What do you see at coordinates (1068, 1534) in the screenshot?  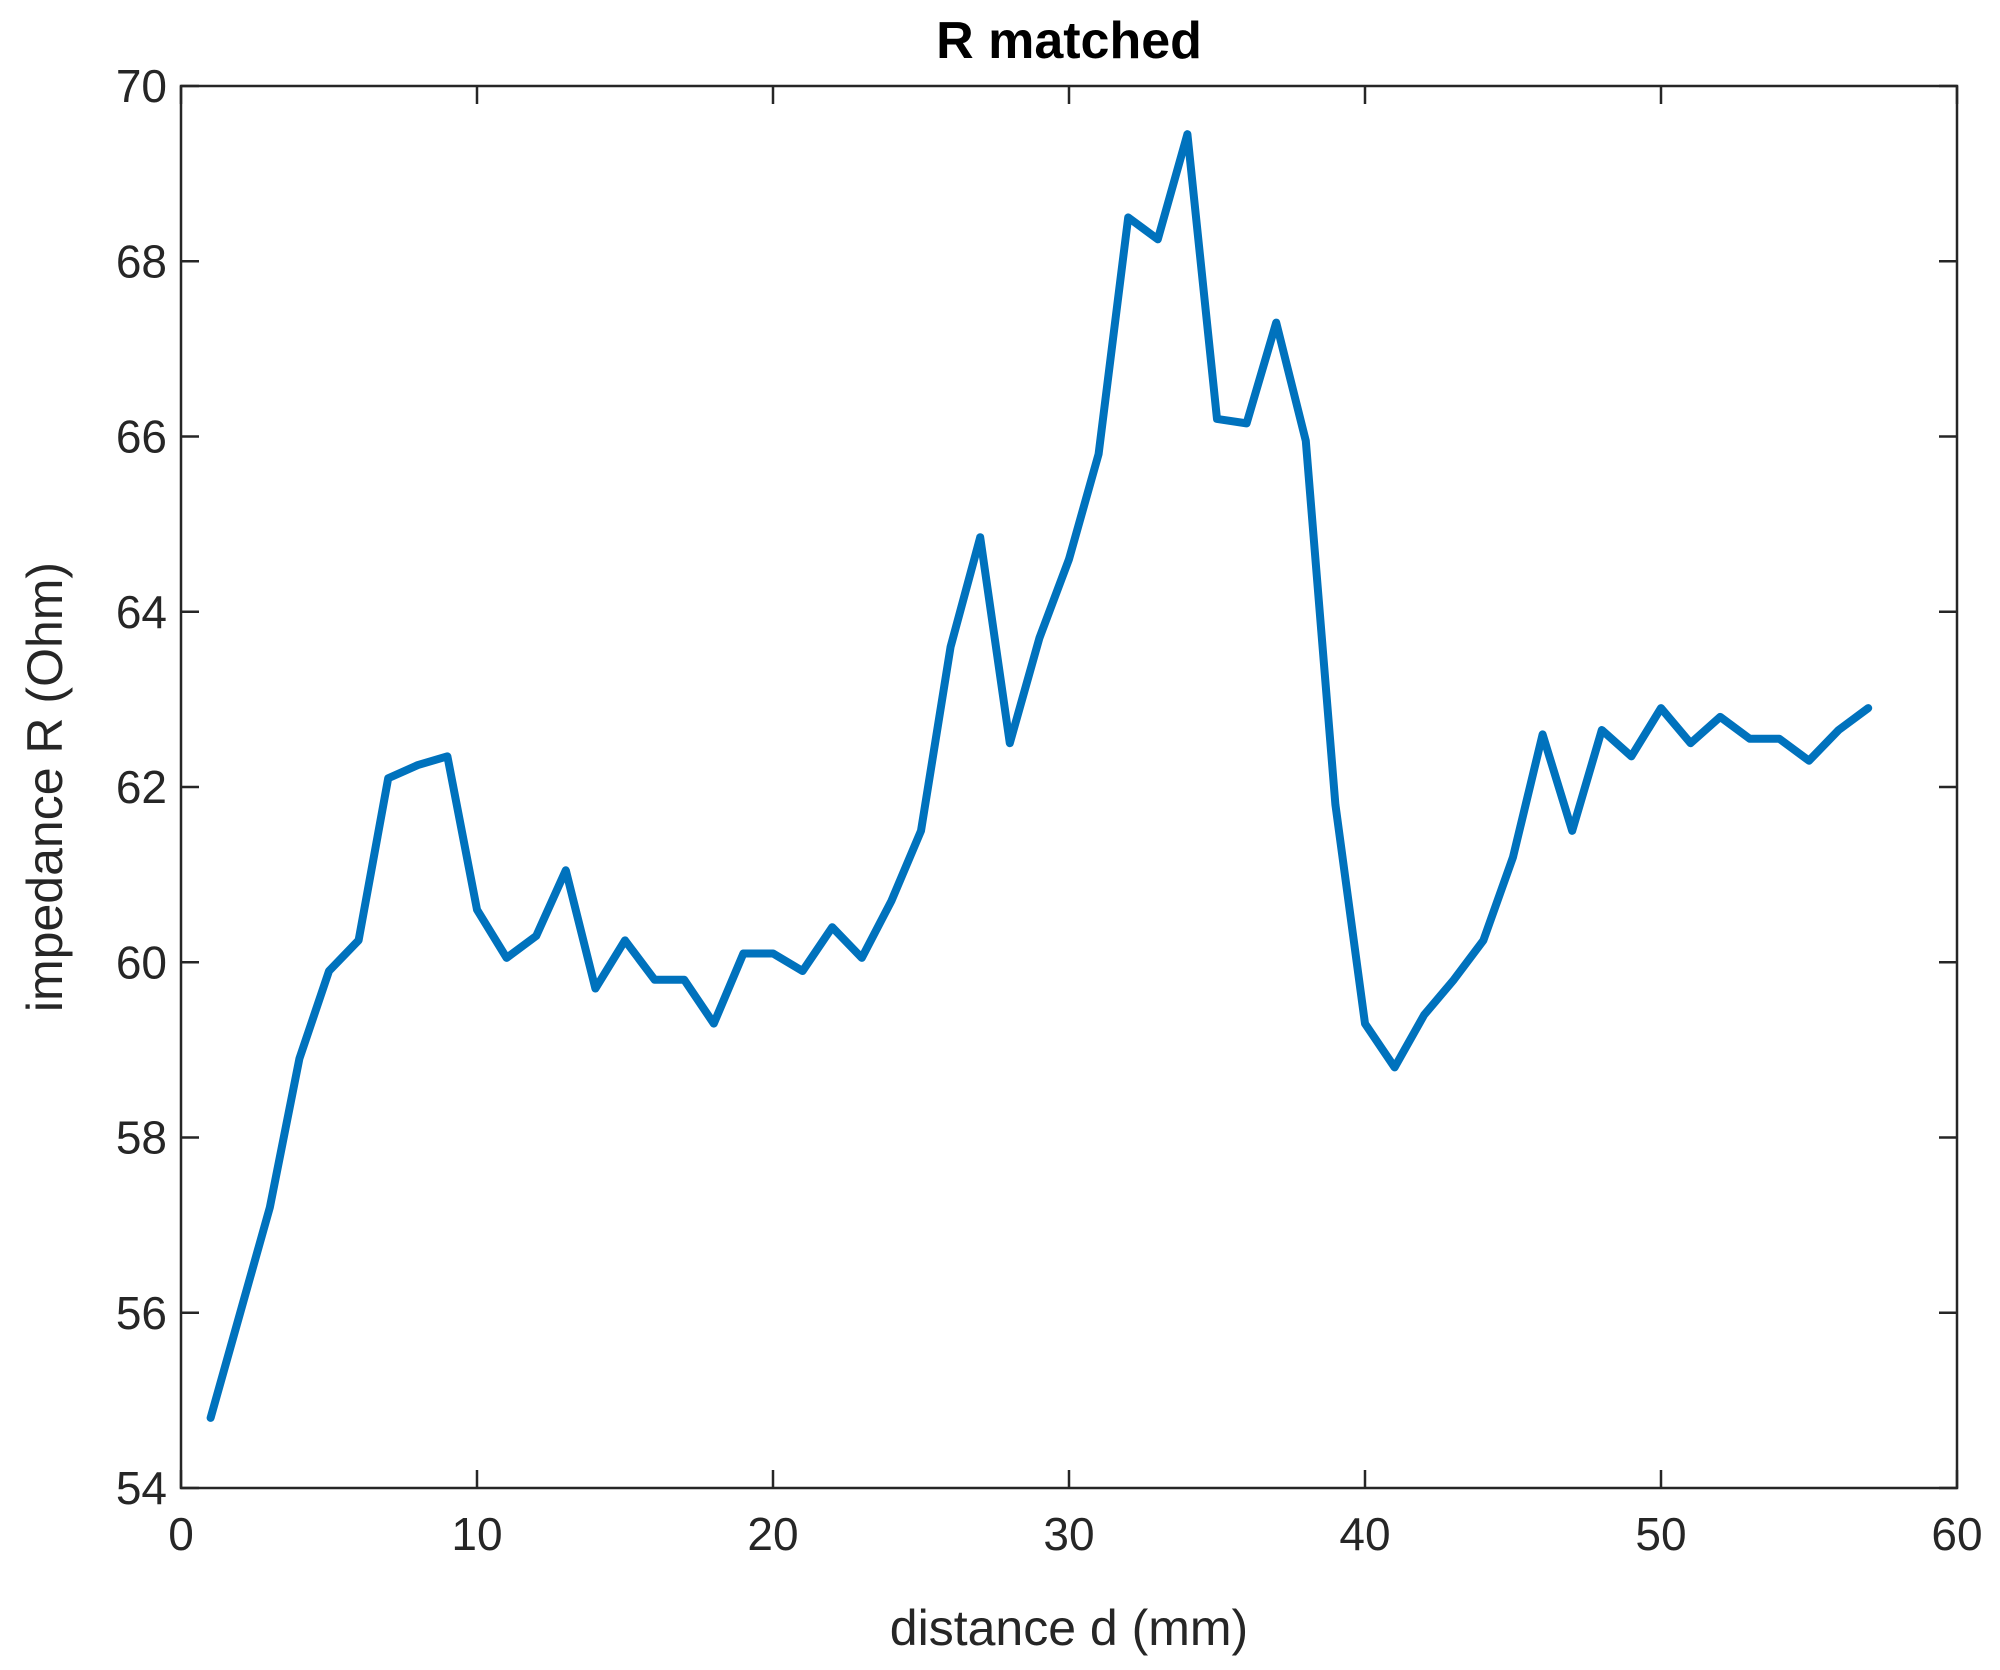 I see `x-tick-label: 30` at bounding box center [1068, 1534].